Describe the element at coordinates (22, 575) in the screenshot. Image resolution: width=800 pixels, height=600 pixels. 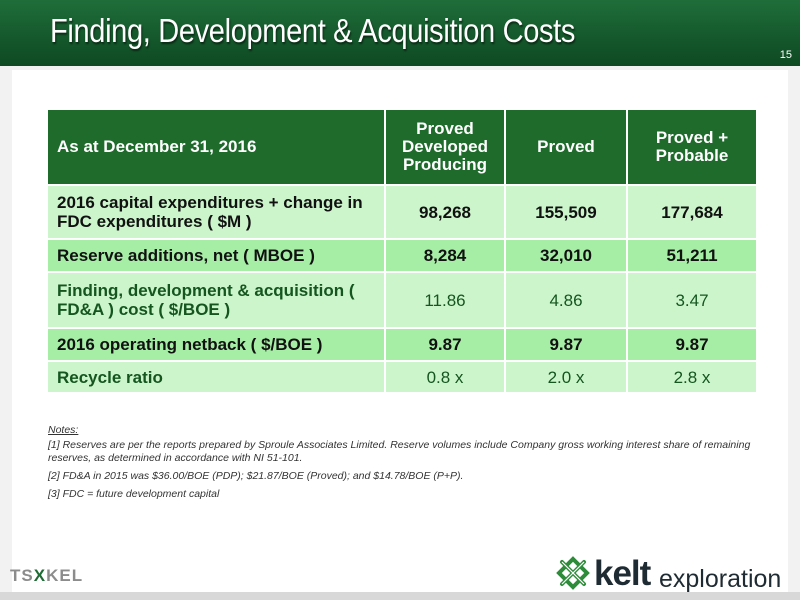
I see `logo-text: TS` at that location.